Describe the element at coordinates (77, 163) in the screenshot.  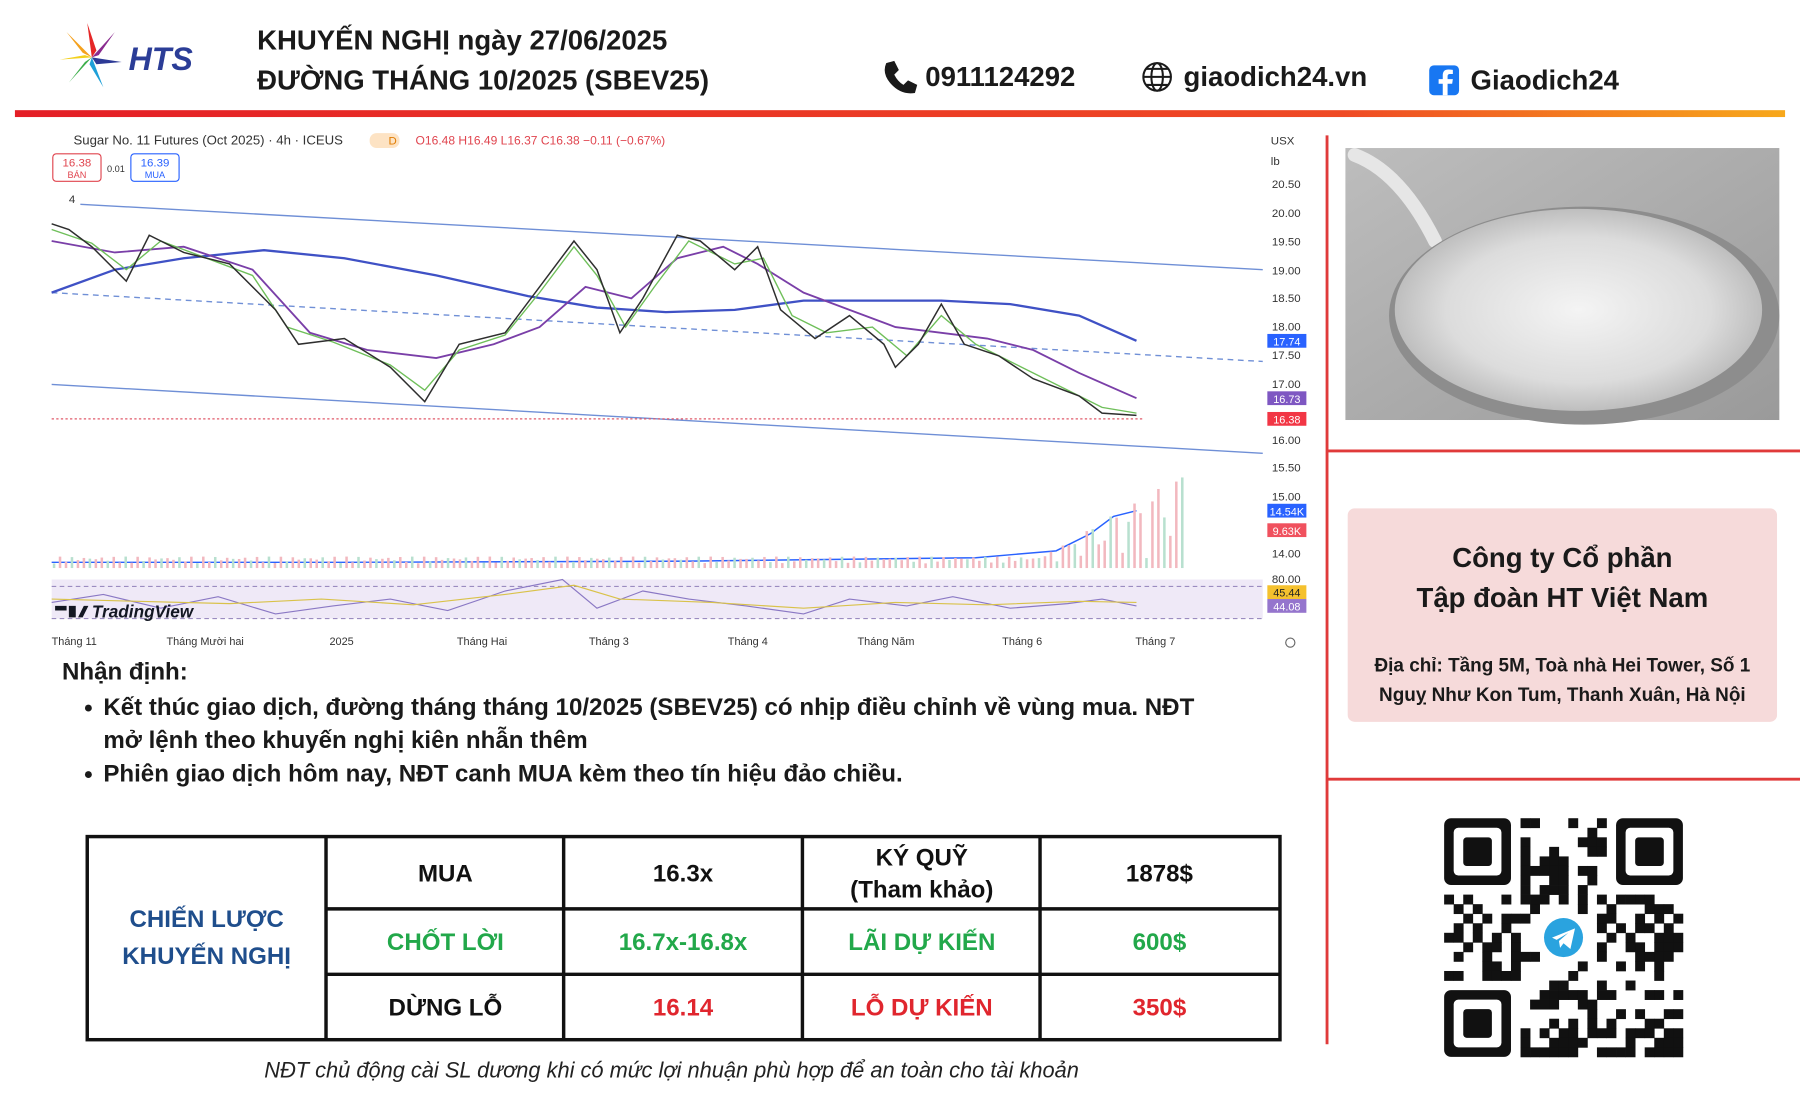
I see `sell-price: 16.38` at that location.